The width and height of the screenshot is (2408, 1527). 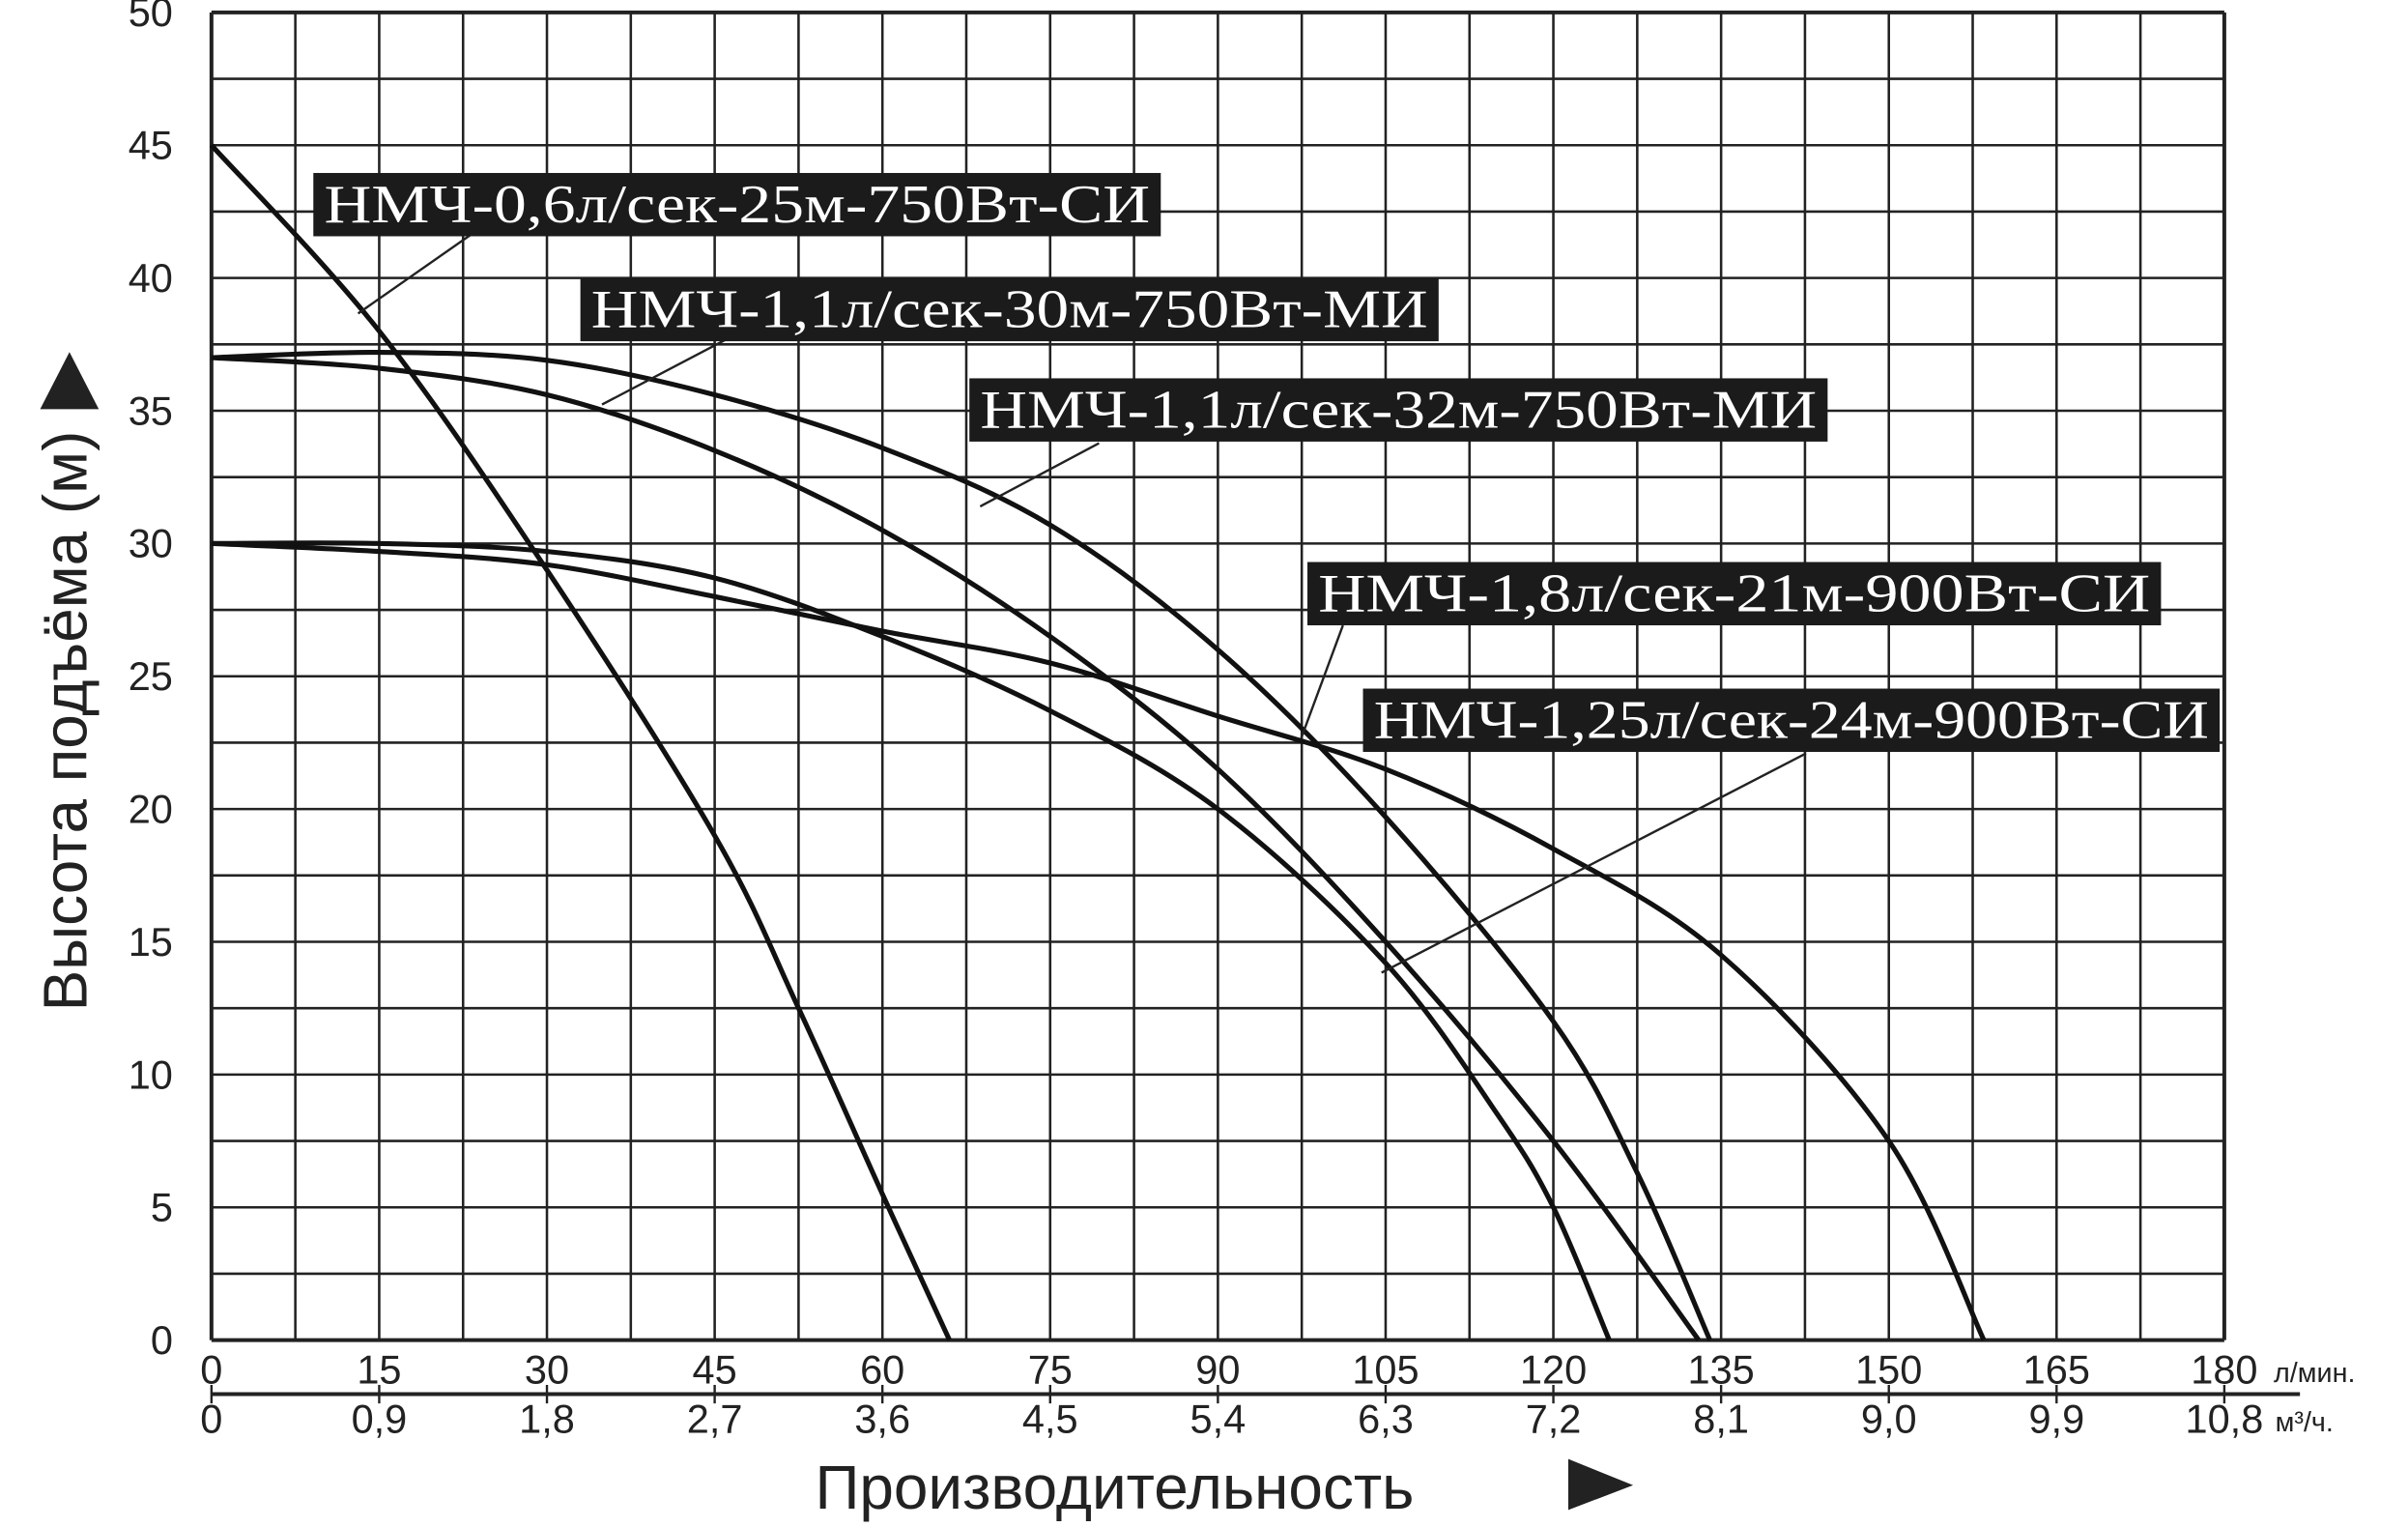 What do you see at coordinates (2056, 1369) in the screenshot?
I see `x-tick-label: 165` at bounding box center [2056, 1369].